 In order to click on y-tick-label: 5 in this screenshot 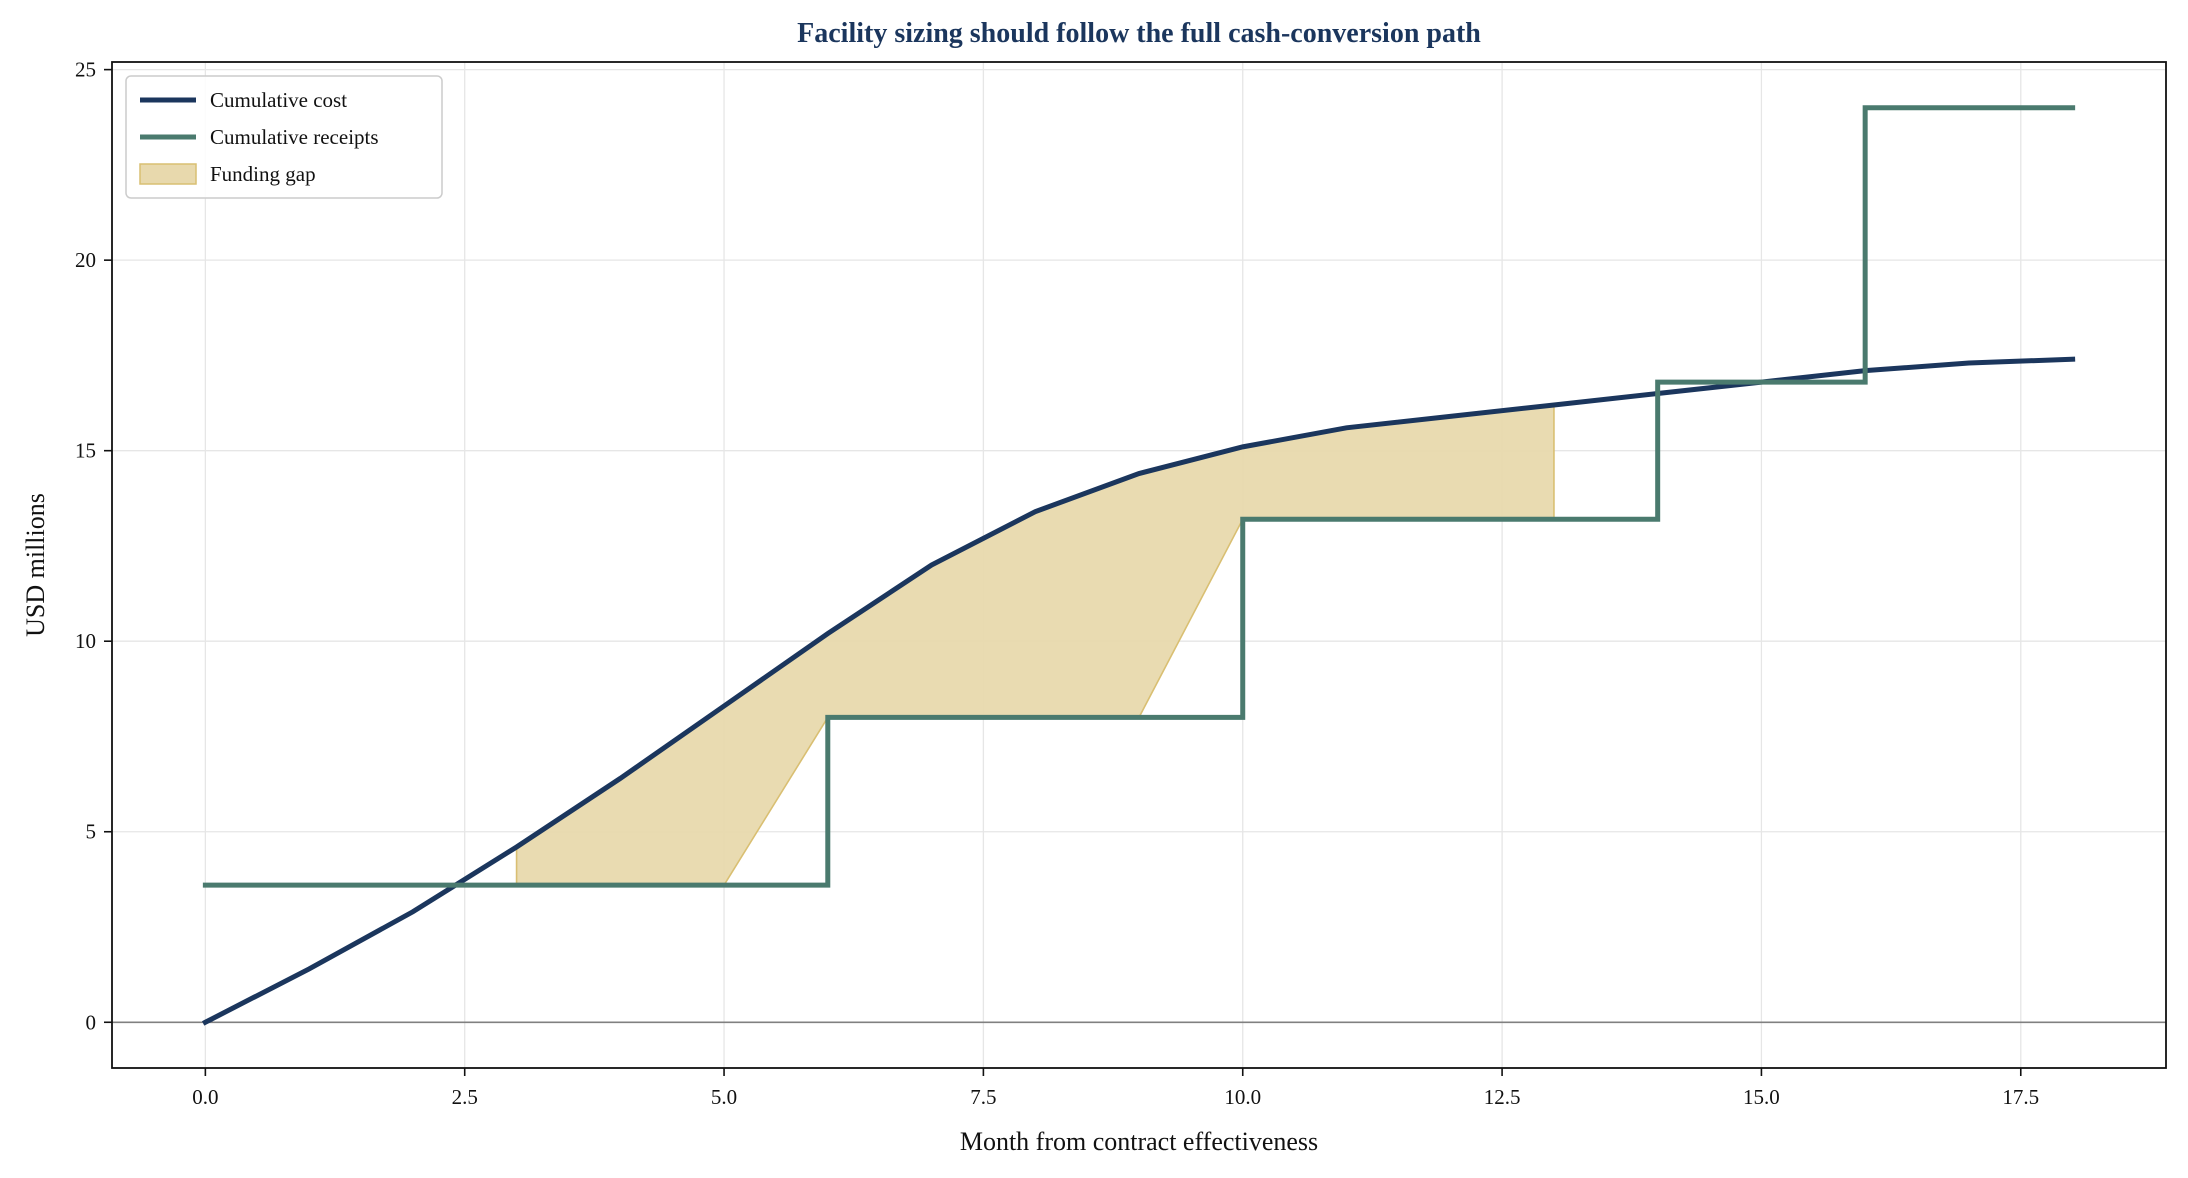, I will do `click(91, 832)`.